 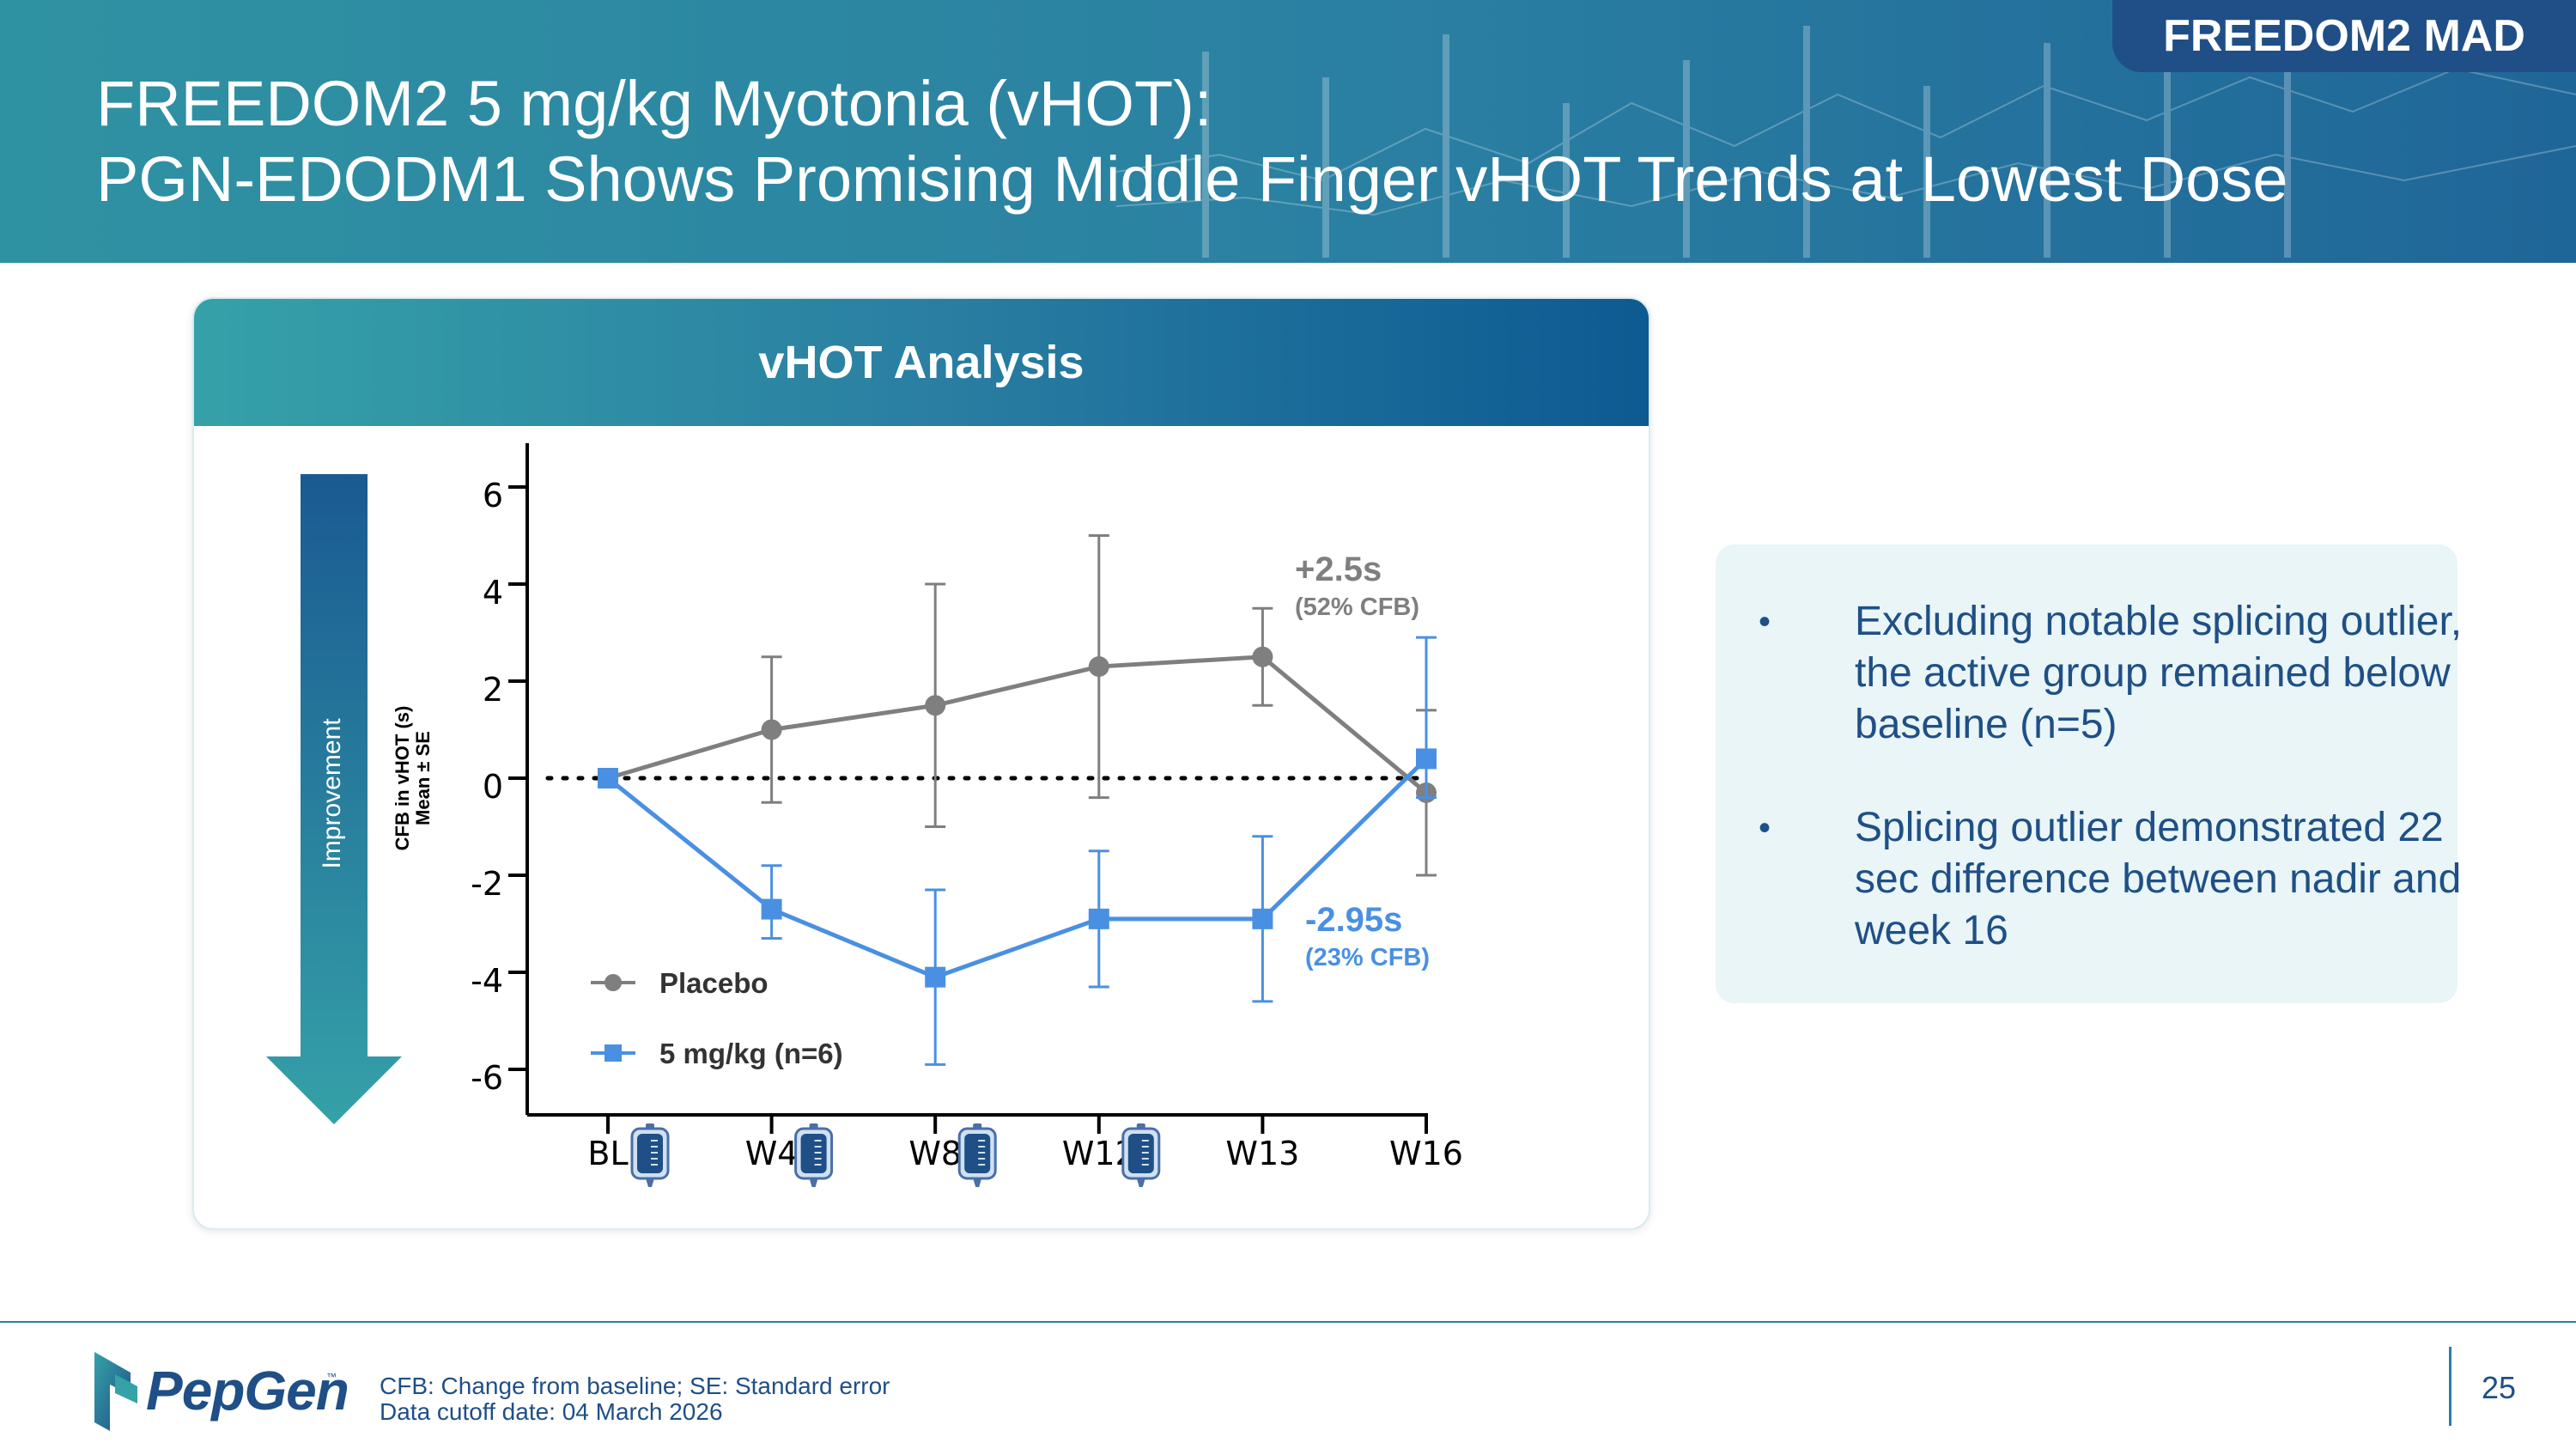 I want to click on logo-wordmark: PepGen, so click(x=248, y=1391).